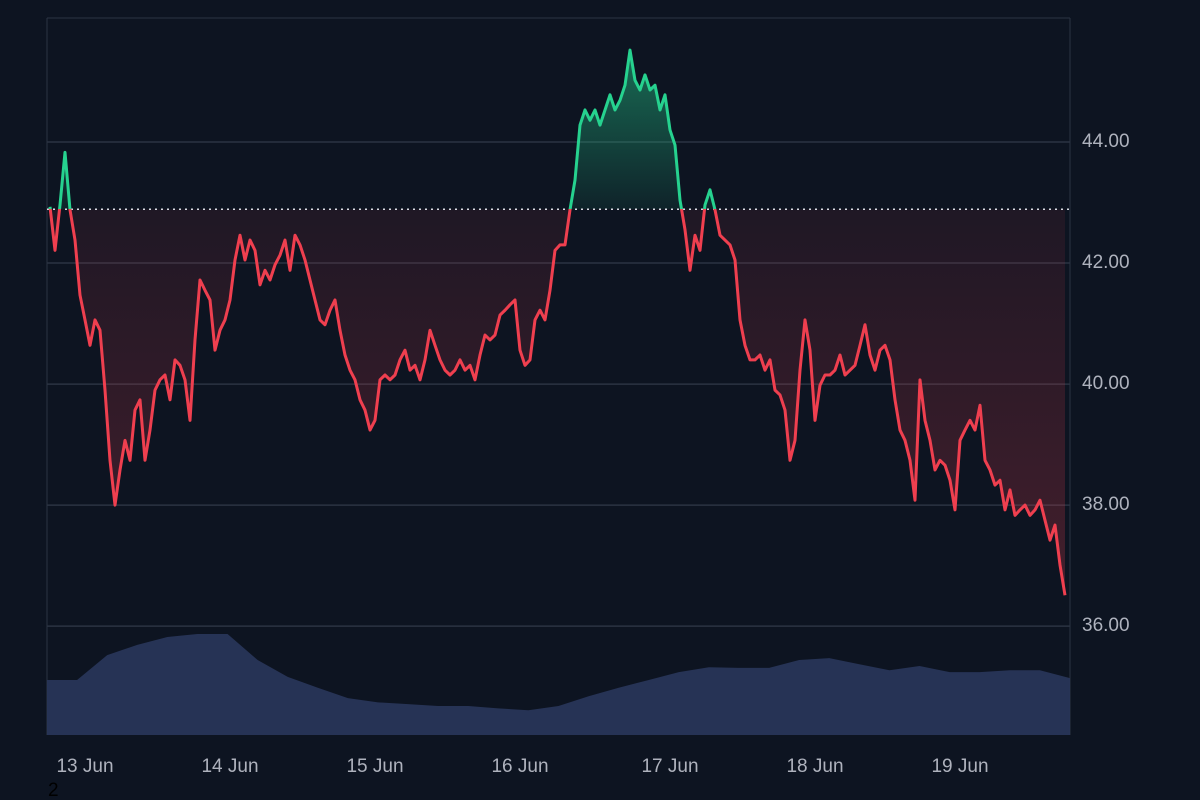  Describe the element at coordinates (1106, 625) in the screenshot. I see `y-tick-label: 36.00` at that location.